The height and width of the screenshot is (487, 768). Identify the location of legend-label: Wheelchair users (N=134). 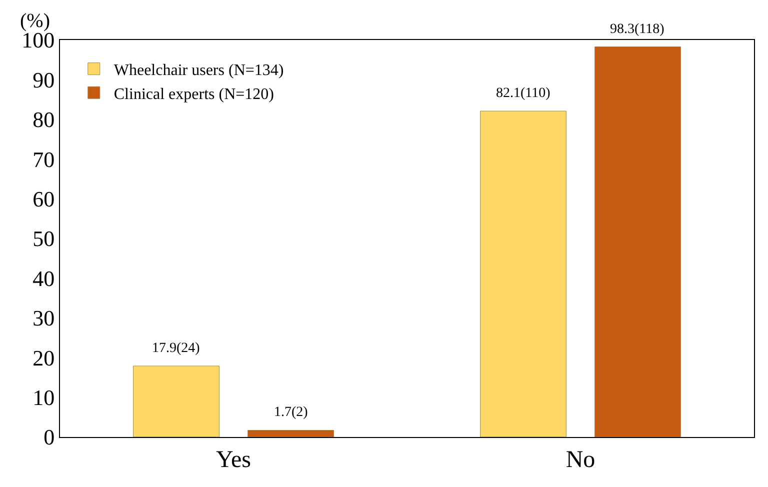
(199, 71).